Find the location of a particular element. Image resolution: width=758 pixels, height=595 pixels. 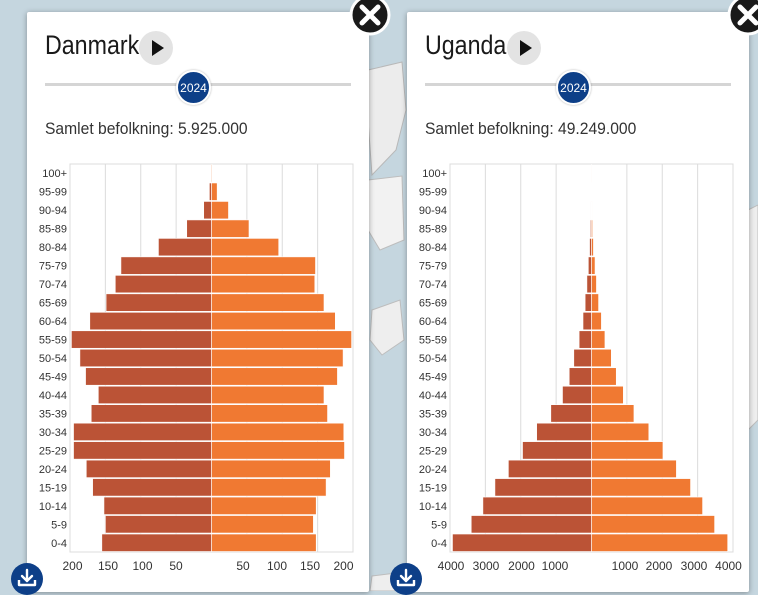

age-group-label: 90-94 is located at coordinates (53, 211).